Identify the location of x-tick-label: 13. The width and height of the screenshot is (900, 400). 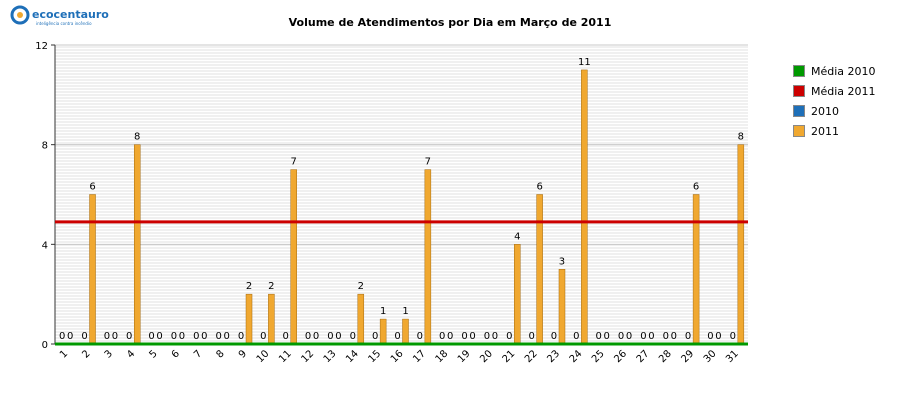
(330, 356).